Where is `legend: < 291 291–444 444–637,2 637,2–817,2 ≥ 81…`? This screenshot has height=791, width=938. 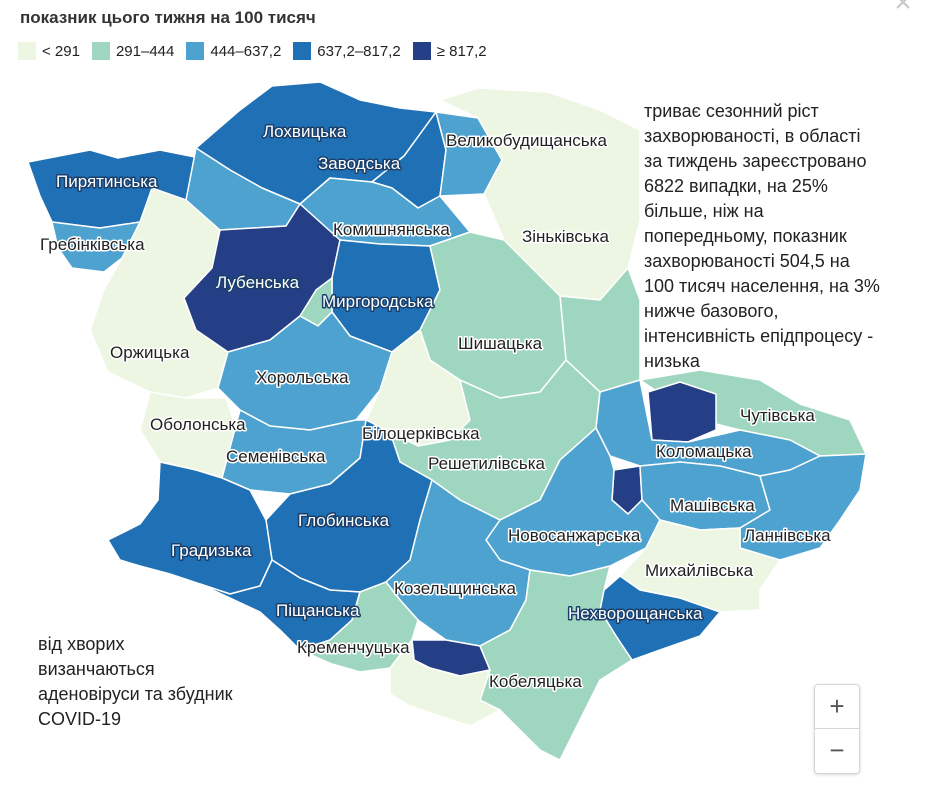
legend: < 291 291–444 444–637,2 637,2–817,2 ≥ 81… is located at coordinates (252, 51).